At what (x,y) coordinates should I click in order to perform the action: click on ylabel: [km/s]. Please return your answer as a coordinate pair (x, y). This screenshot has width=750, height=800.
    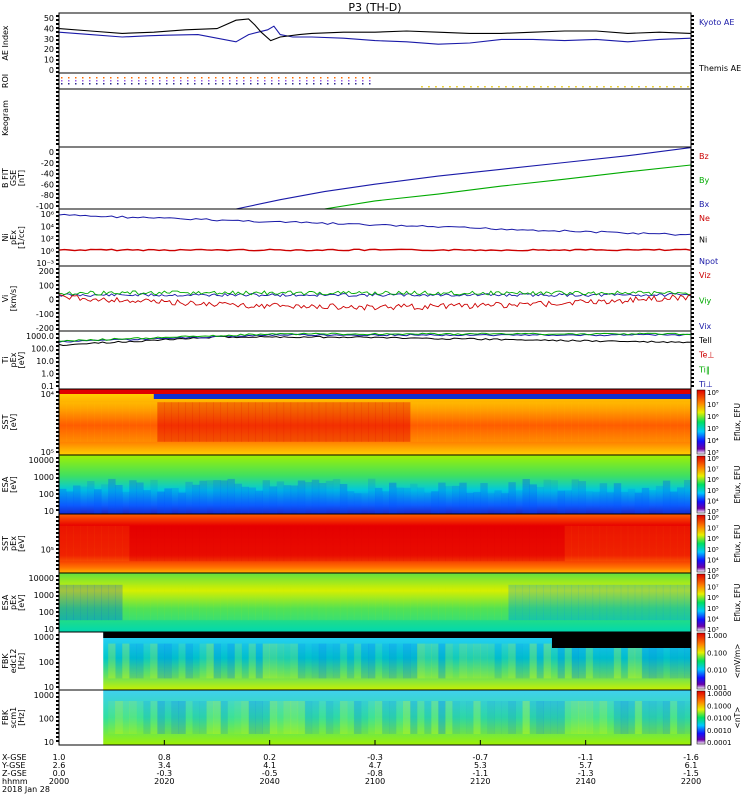
    Looking at the image, I should click on (13, 299).